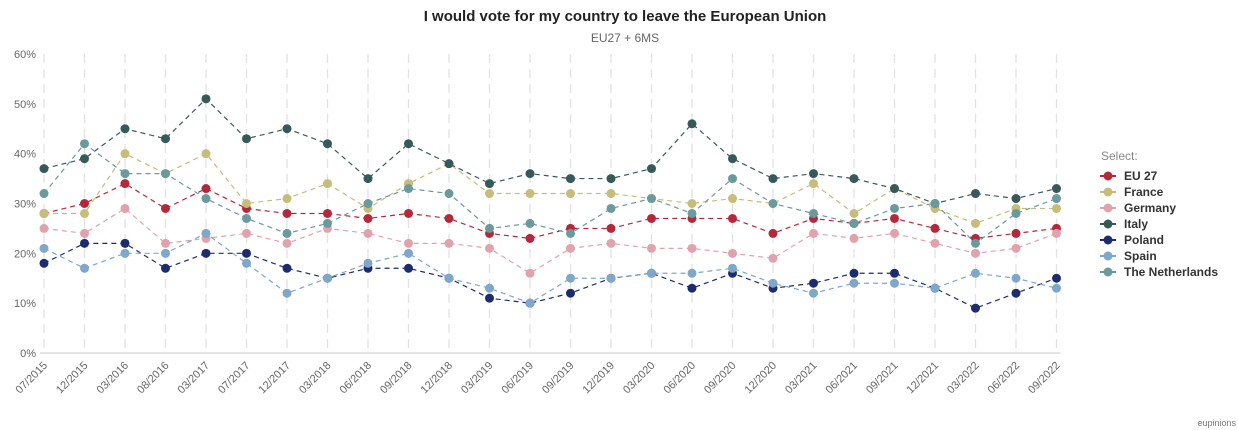 Image resolution: width=1238 pixels, height=430 pixels. Describe the element at coordinates (1132, 192) in the screenshot. I see `legend-item-france: France` at that location.